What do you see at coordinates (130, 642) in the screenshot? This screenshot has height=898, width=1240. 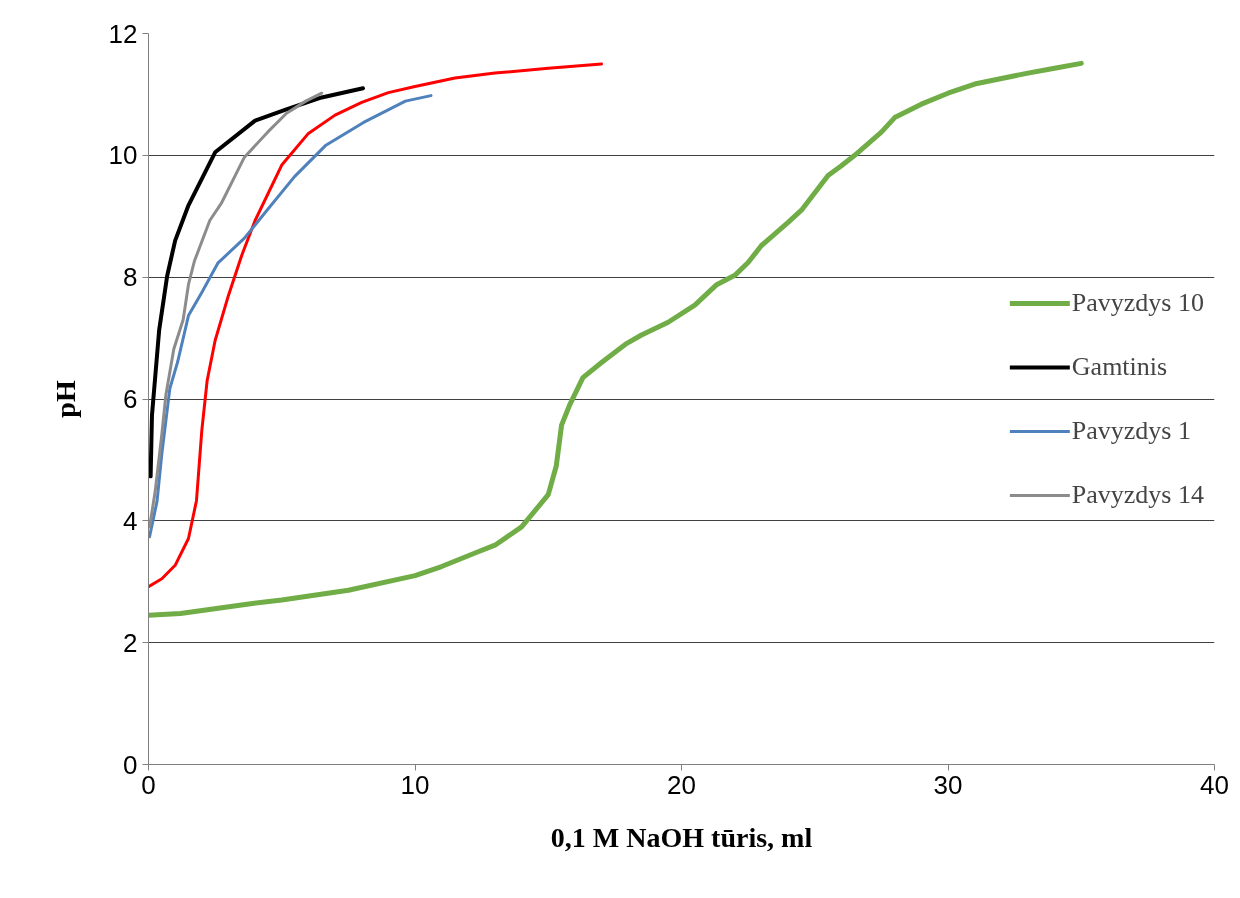 I see `y-tick-label: 2` at bounding box center [130, 642].